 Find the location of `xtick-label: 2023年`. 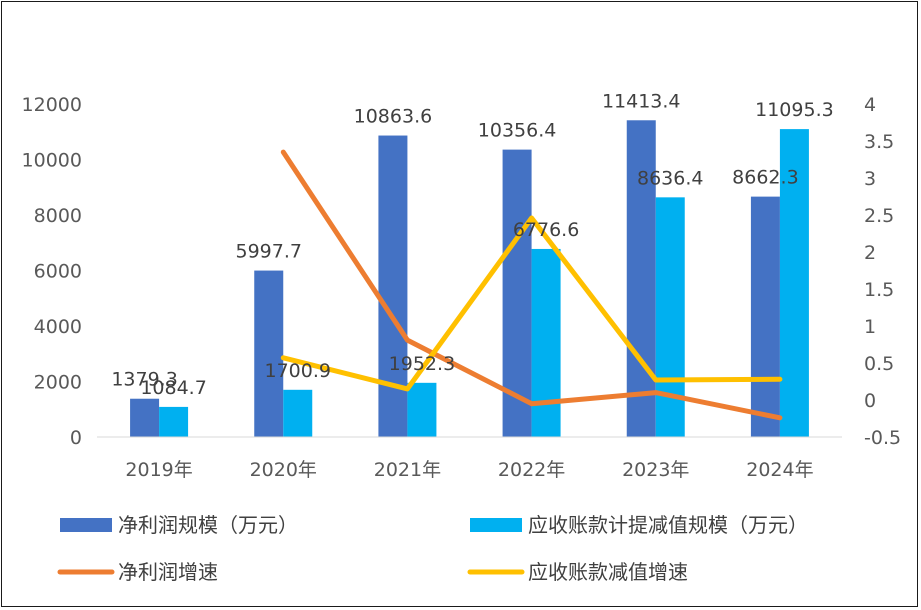

xtick-label: 2023年 is located at coordinates (655, 470).